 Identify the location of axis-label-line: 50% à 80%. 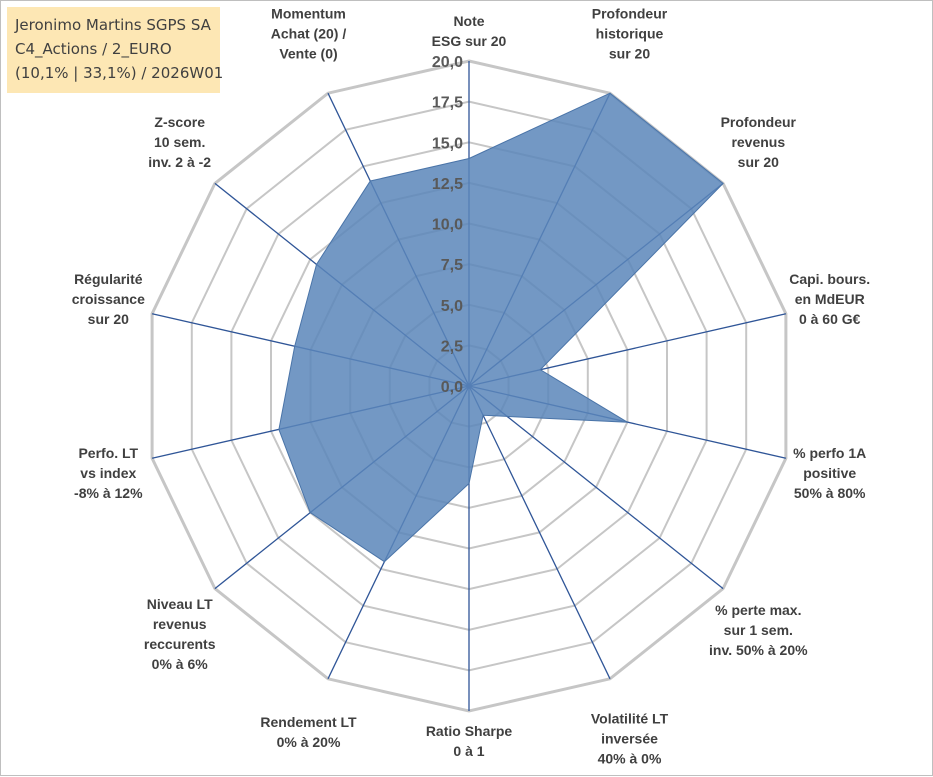
(830, 493).